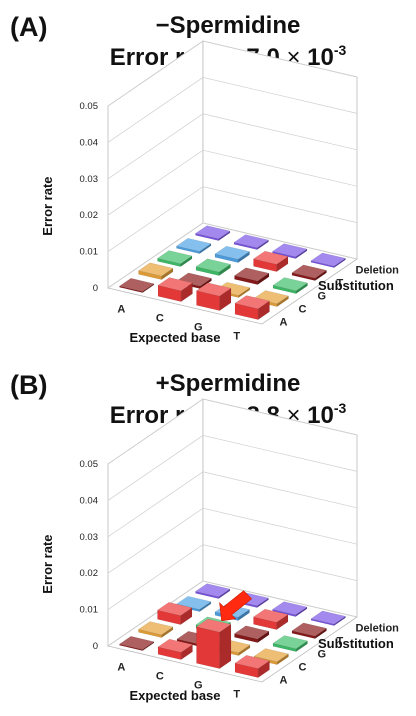  I want to click on y-axis-label: Substitution, so click(356, 643).